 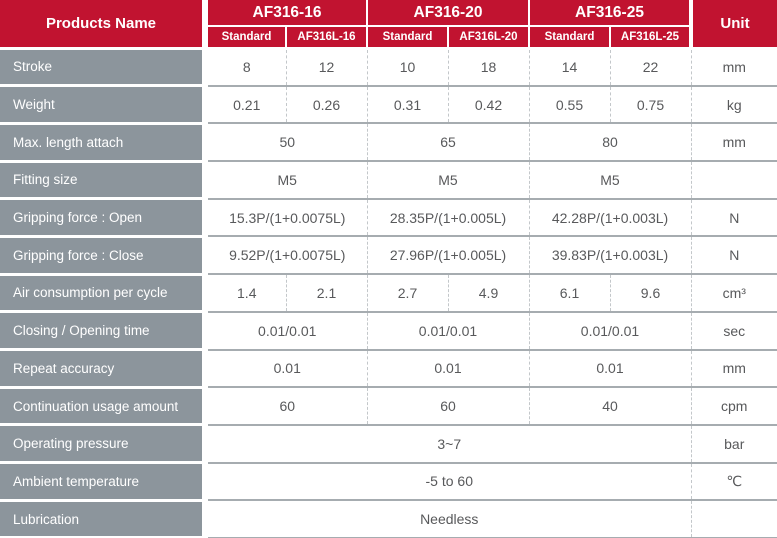 I want to click on value-cell: 39.83P/(1+0.003L), so click(x=609, y=256).